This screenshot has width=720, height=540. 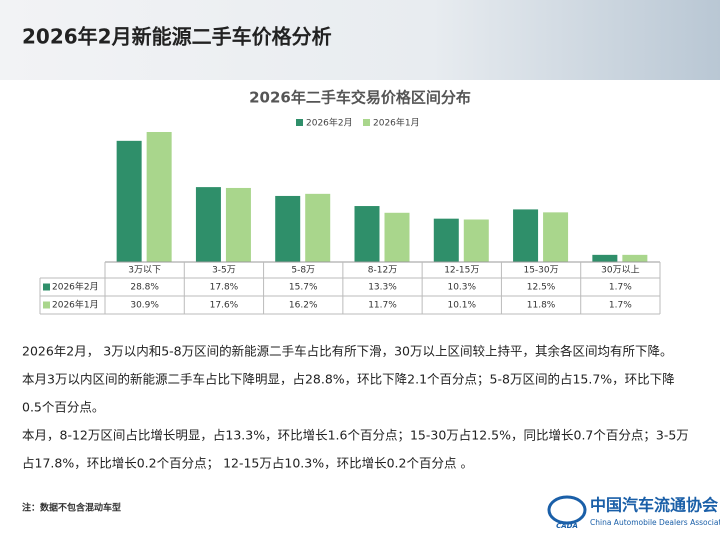 I want to click on header-band, so click(x=360, y=40).